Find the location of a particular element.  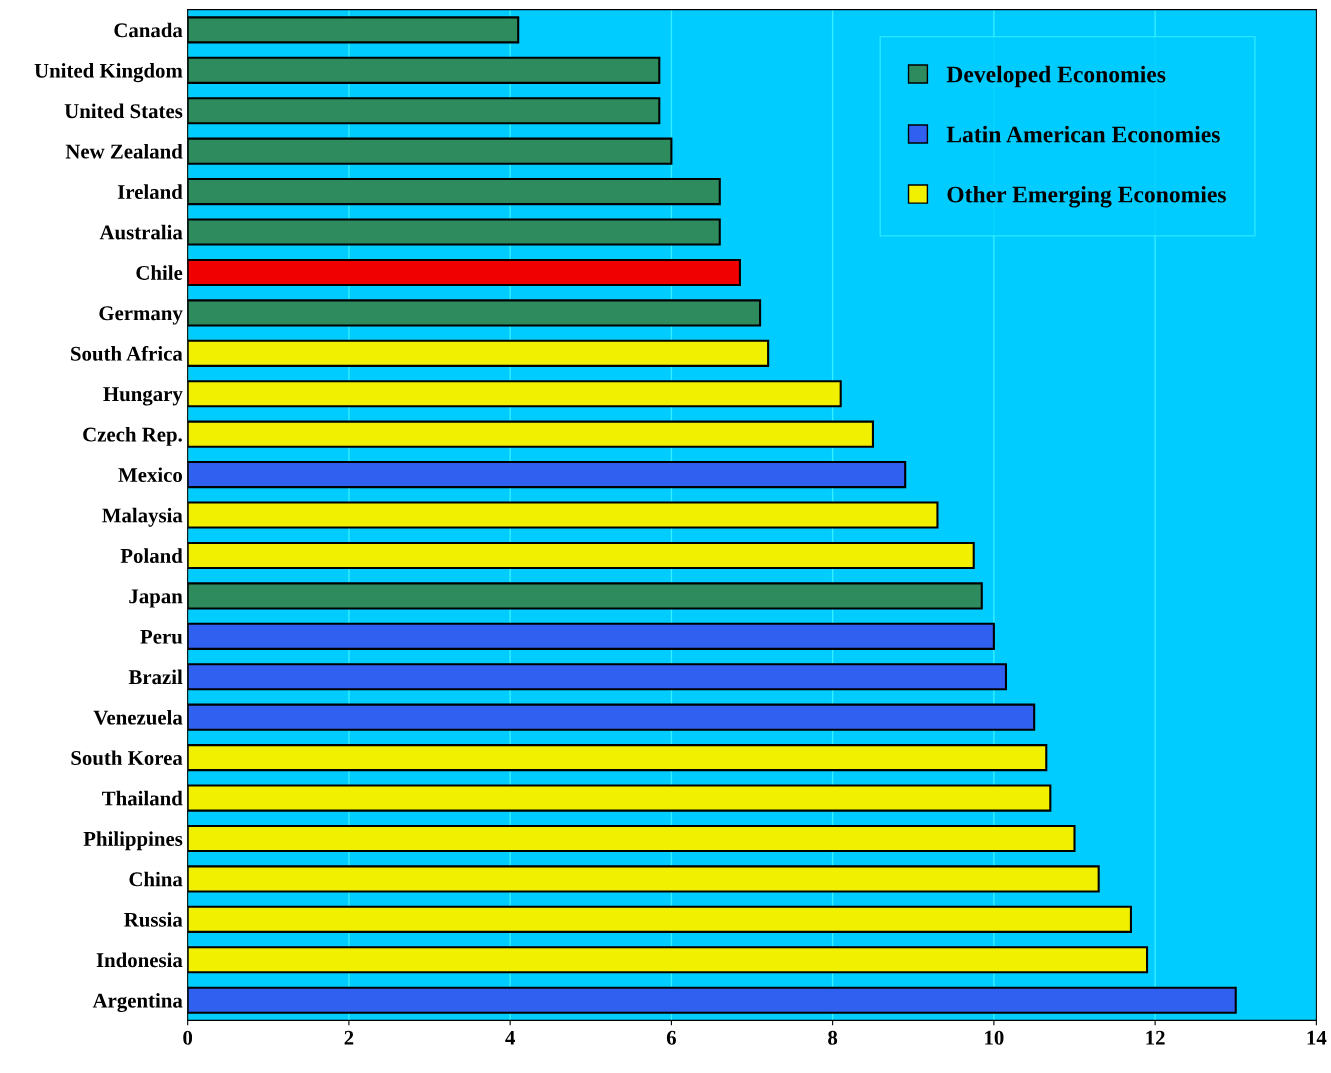

x-tick-label: 8 is located at coordinates (833, 1037).